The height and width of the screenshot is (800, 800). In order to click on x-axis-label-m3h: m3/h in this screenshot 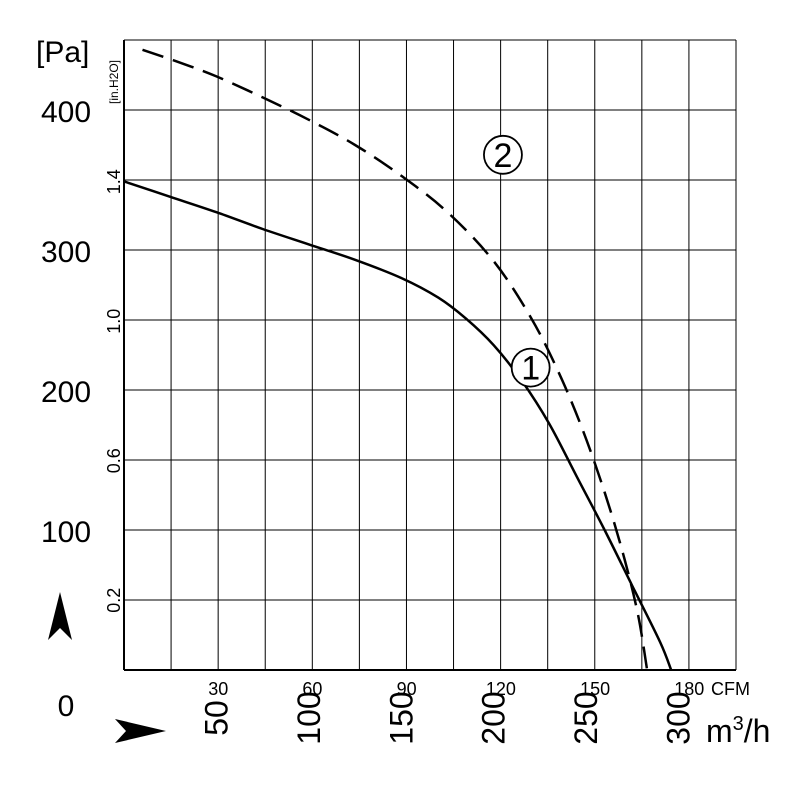, I will do `click(738, 731)`.